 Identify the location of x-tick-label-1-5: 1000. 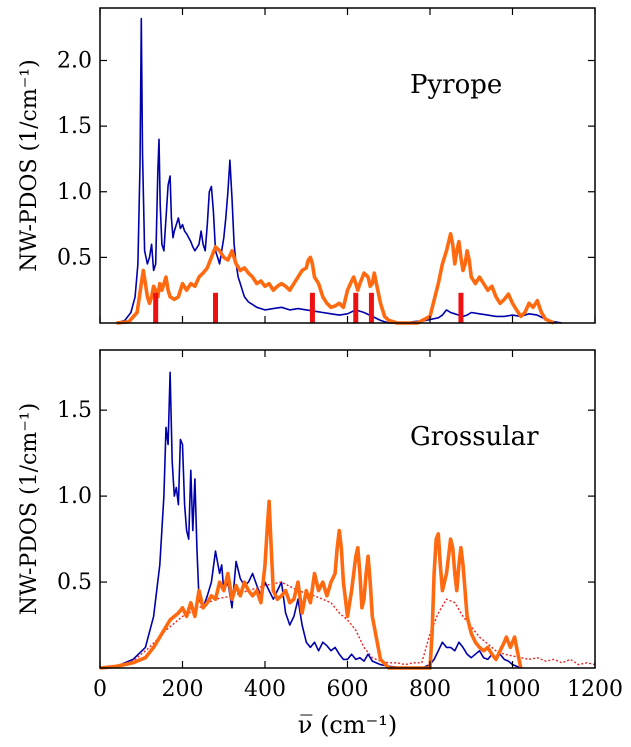
(513, 689).